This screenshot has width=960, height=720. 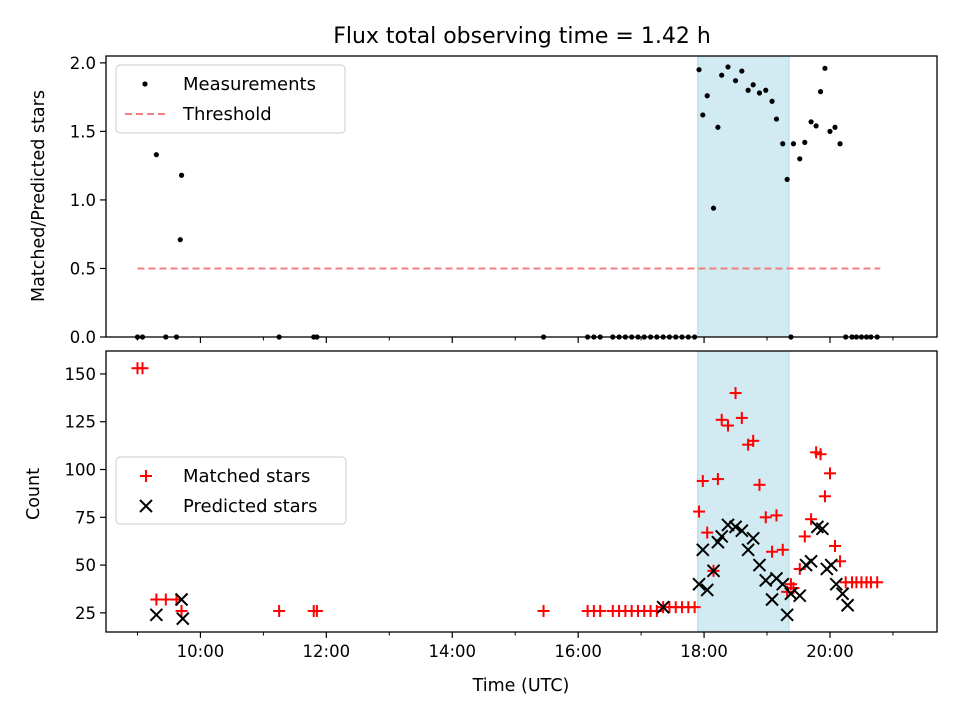 I want to click on y-tick-label: 100, so click(x=81, y=470).